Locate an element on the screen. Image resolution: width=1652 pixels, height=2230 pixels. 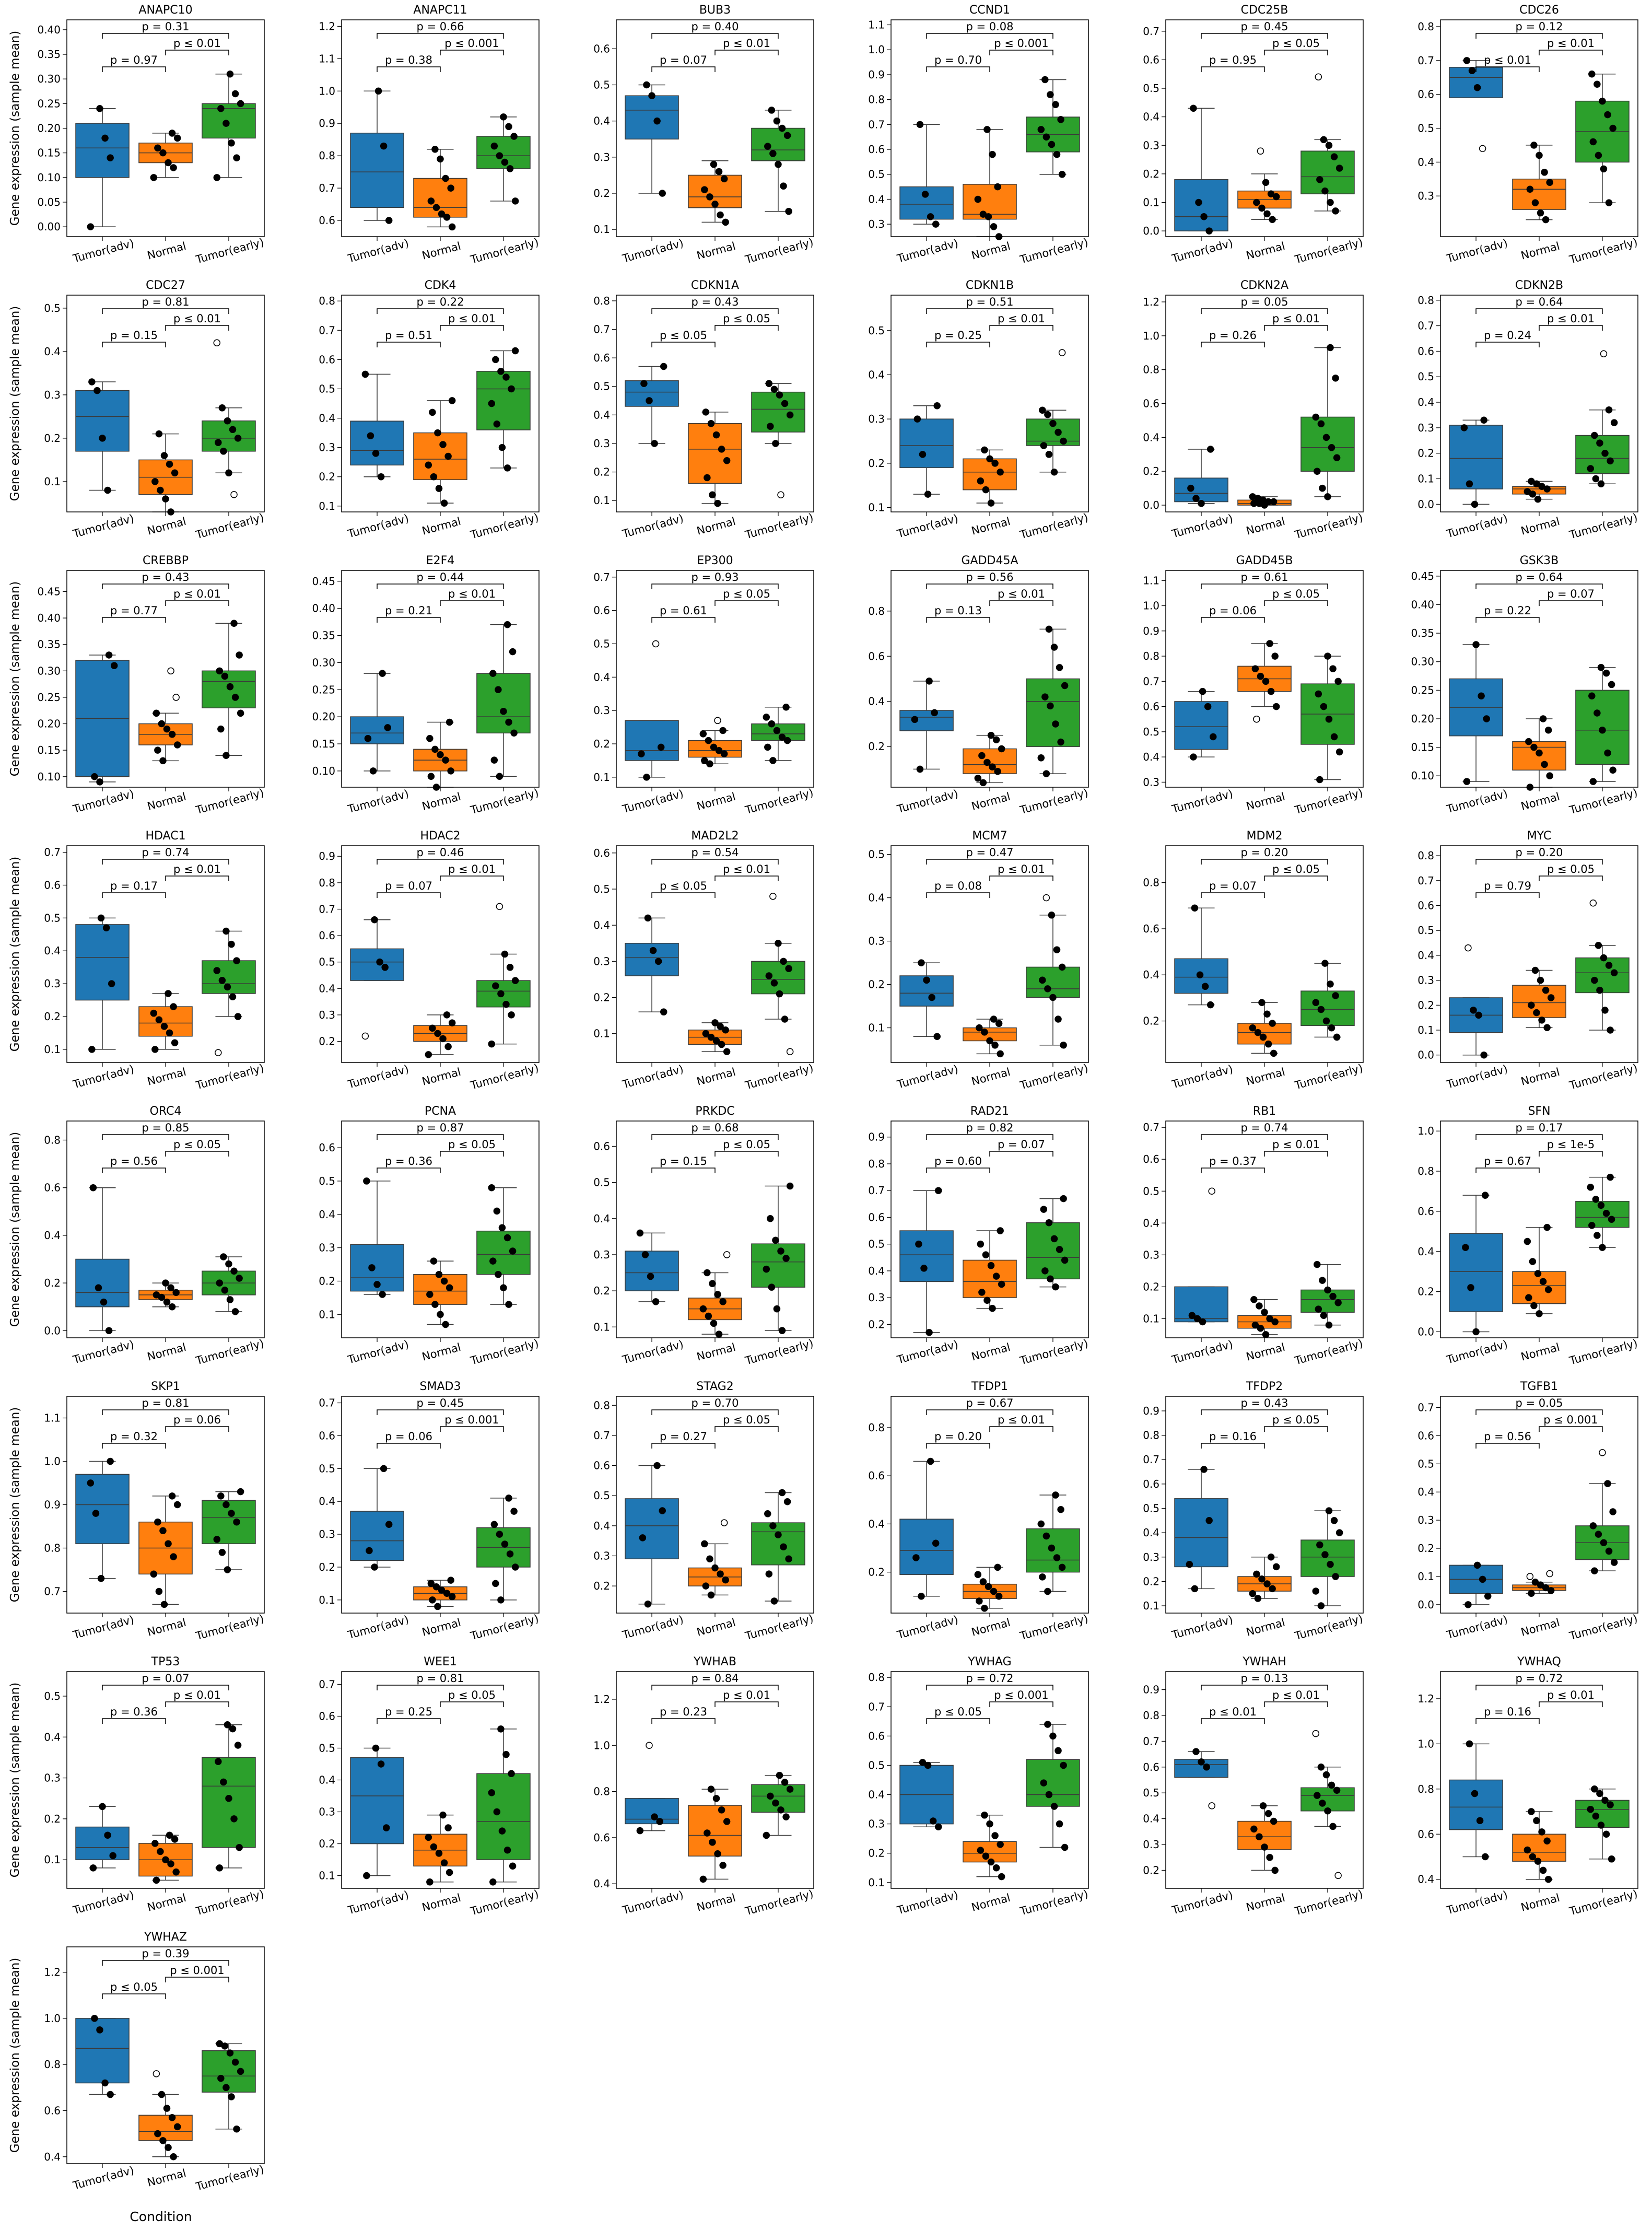
p-value-label: p = 0.87 is located at coordinates (440, 1128).